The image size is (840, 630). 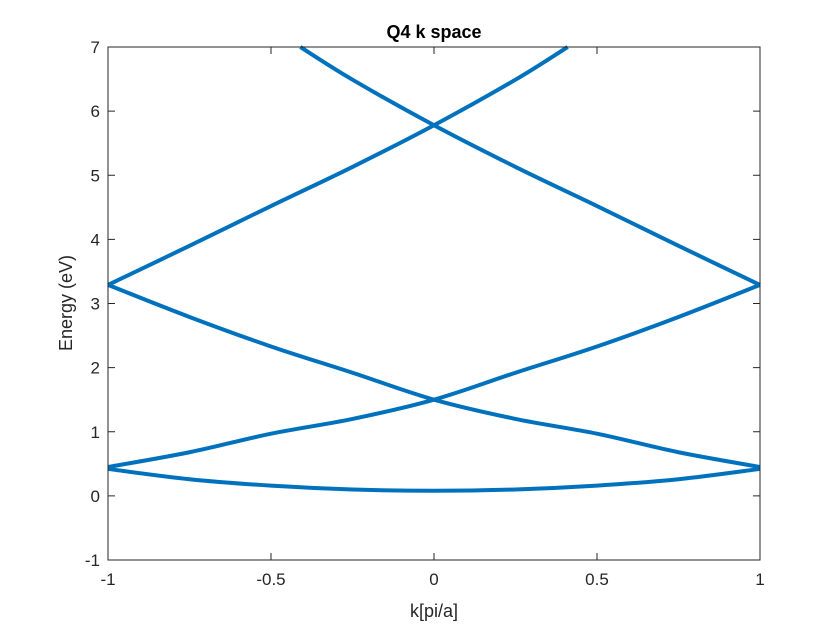 I want to click on x-axis-label: k[pi/a], so click(x=434, y=611).